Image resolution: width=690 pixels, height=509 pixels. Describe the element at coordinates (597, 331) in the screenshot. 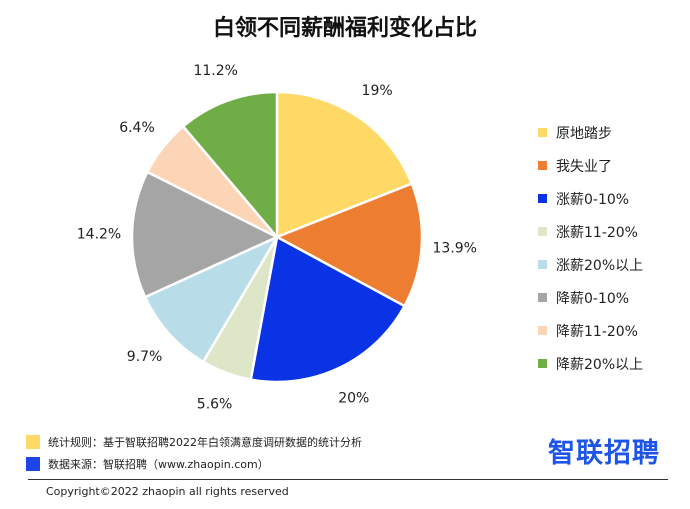

I see `legend-label: 降薪11-20%` at that location.